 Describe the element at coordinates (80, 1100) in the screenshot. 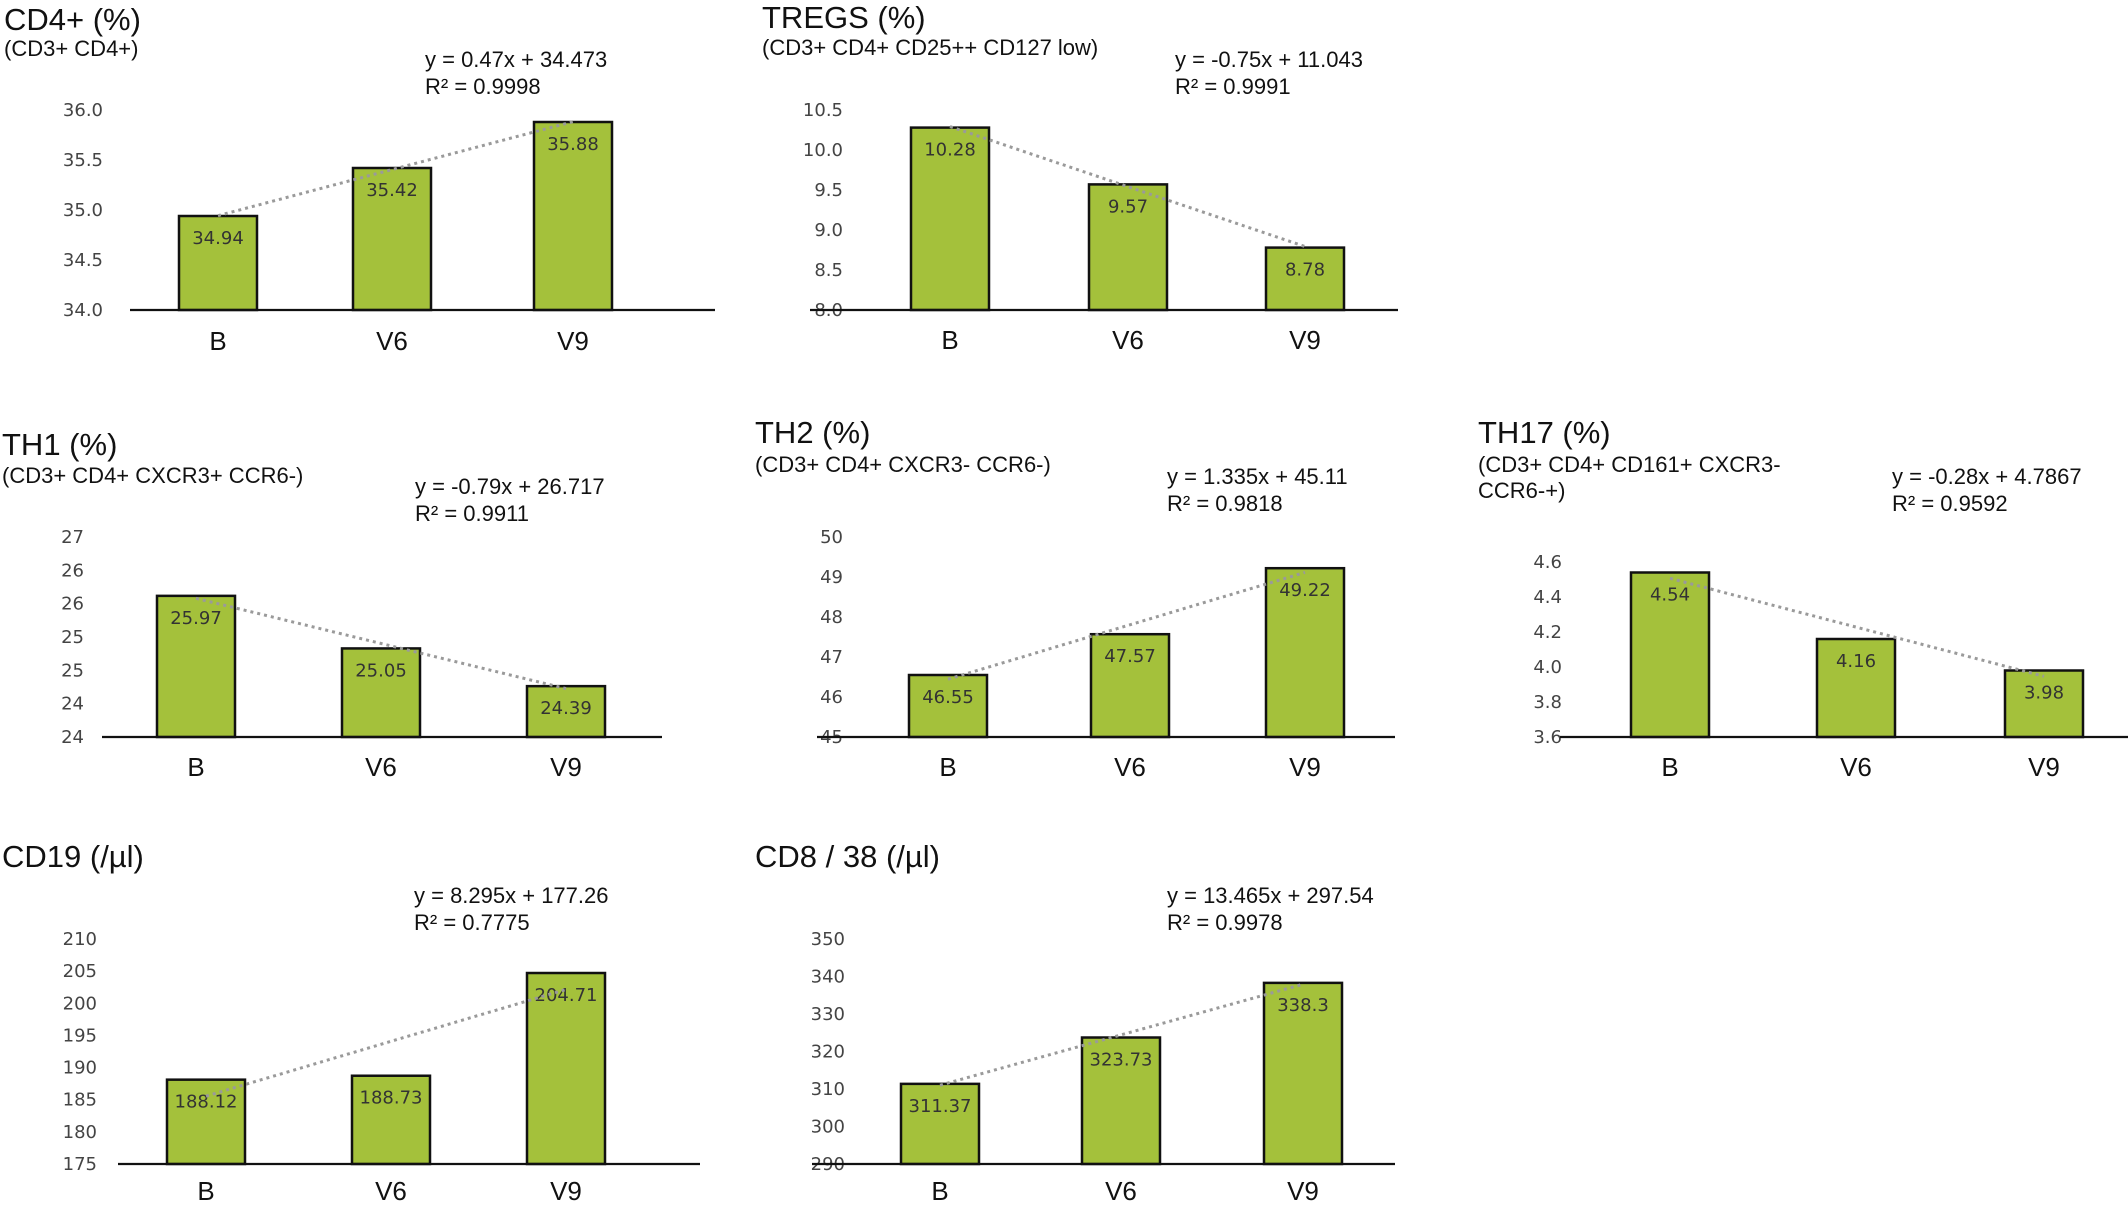

I see `y-tick-label: 185` at that location.